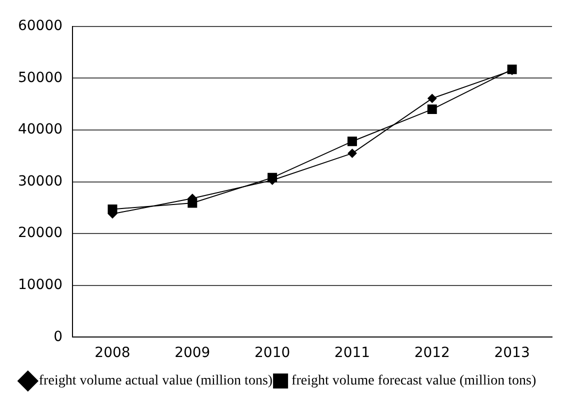 Image resolution: width=572 pixels, height=406 pixels. What do you see at coordinates (414, 381) in the screenshot?
I see `legend-label: freight volume forecast value (million tons)` at bounding box center [414, 381].